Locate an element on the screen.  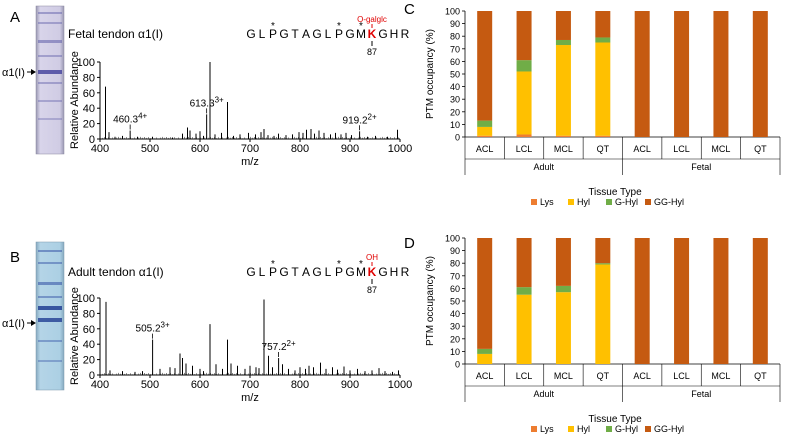
x-axis-label-a: m/z is located at coordinates (250, 162).